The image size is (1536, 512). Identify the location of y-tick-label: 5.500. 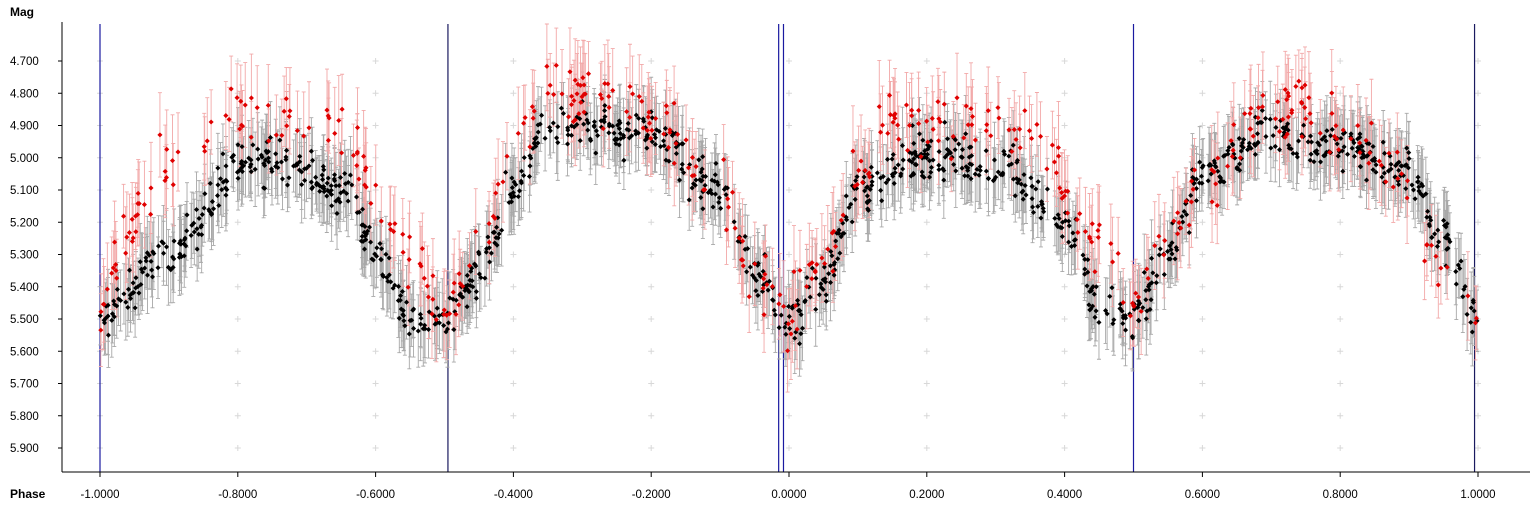
(24, 320).